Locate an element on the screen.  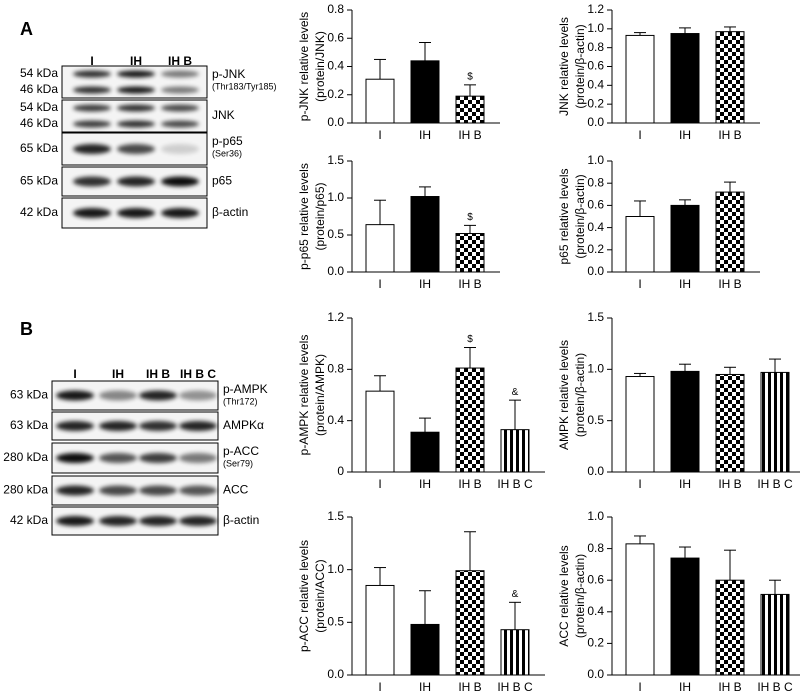
protein-label: p-AMPK is located at coordinates (245, 389).